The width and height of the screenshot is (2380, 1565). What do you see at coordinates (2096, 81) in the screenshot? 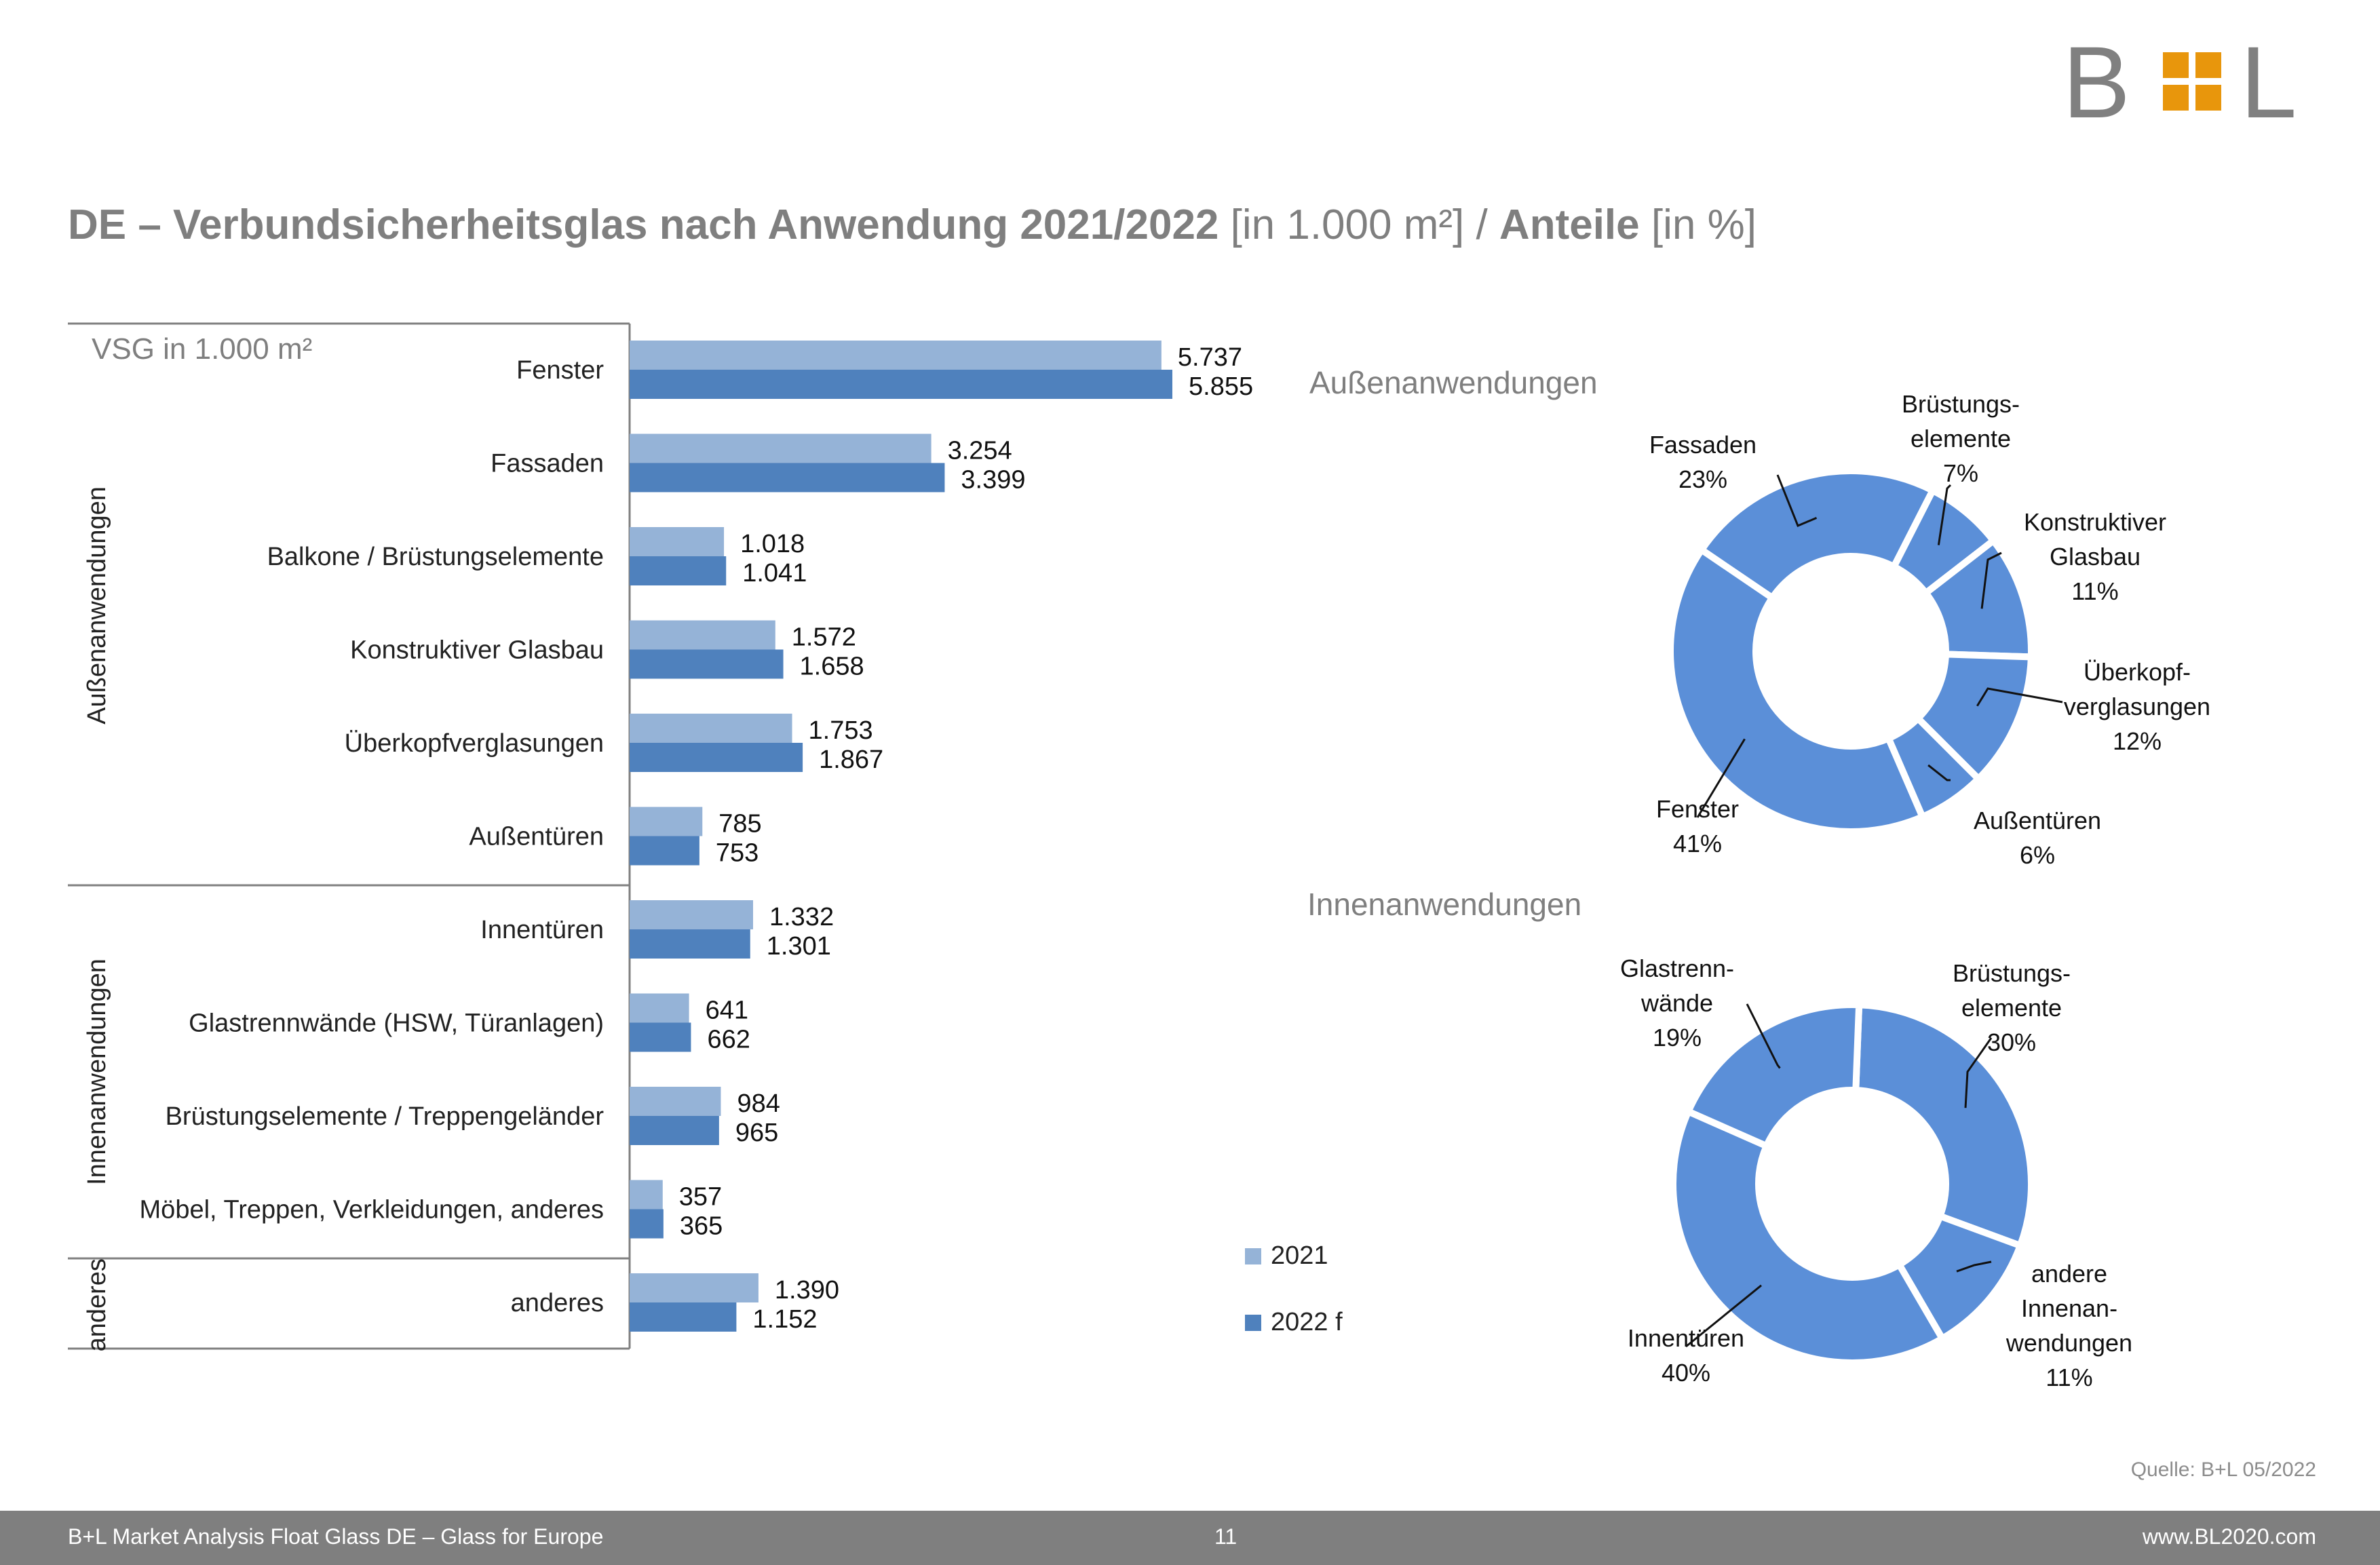
I see `logo-letter-b: B` at bounding box center [2096, 81].